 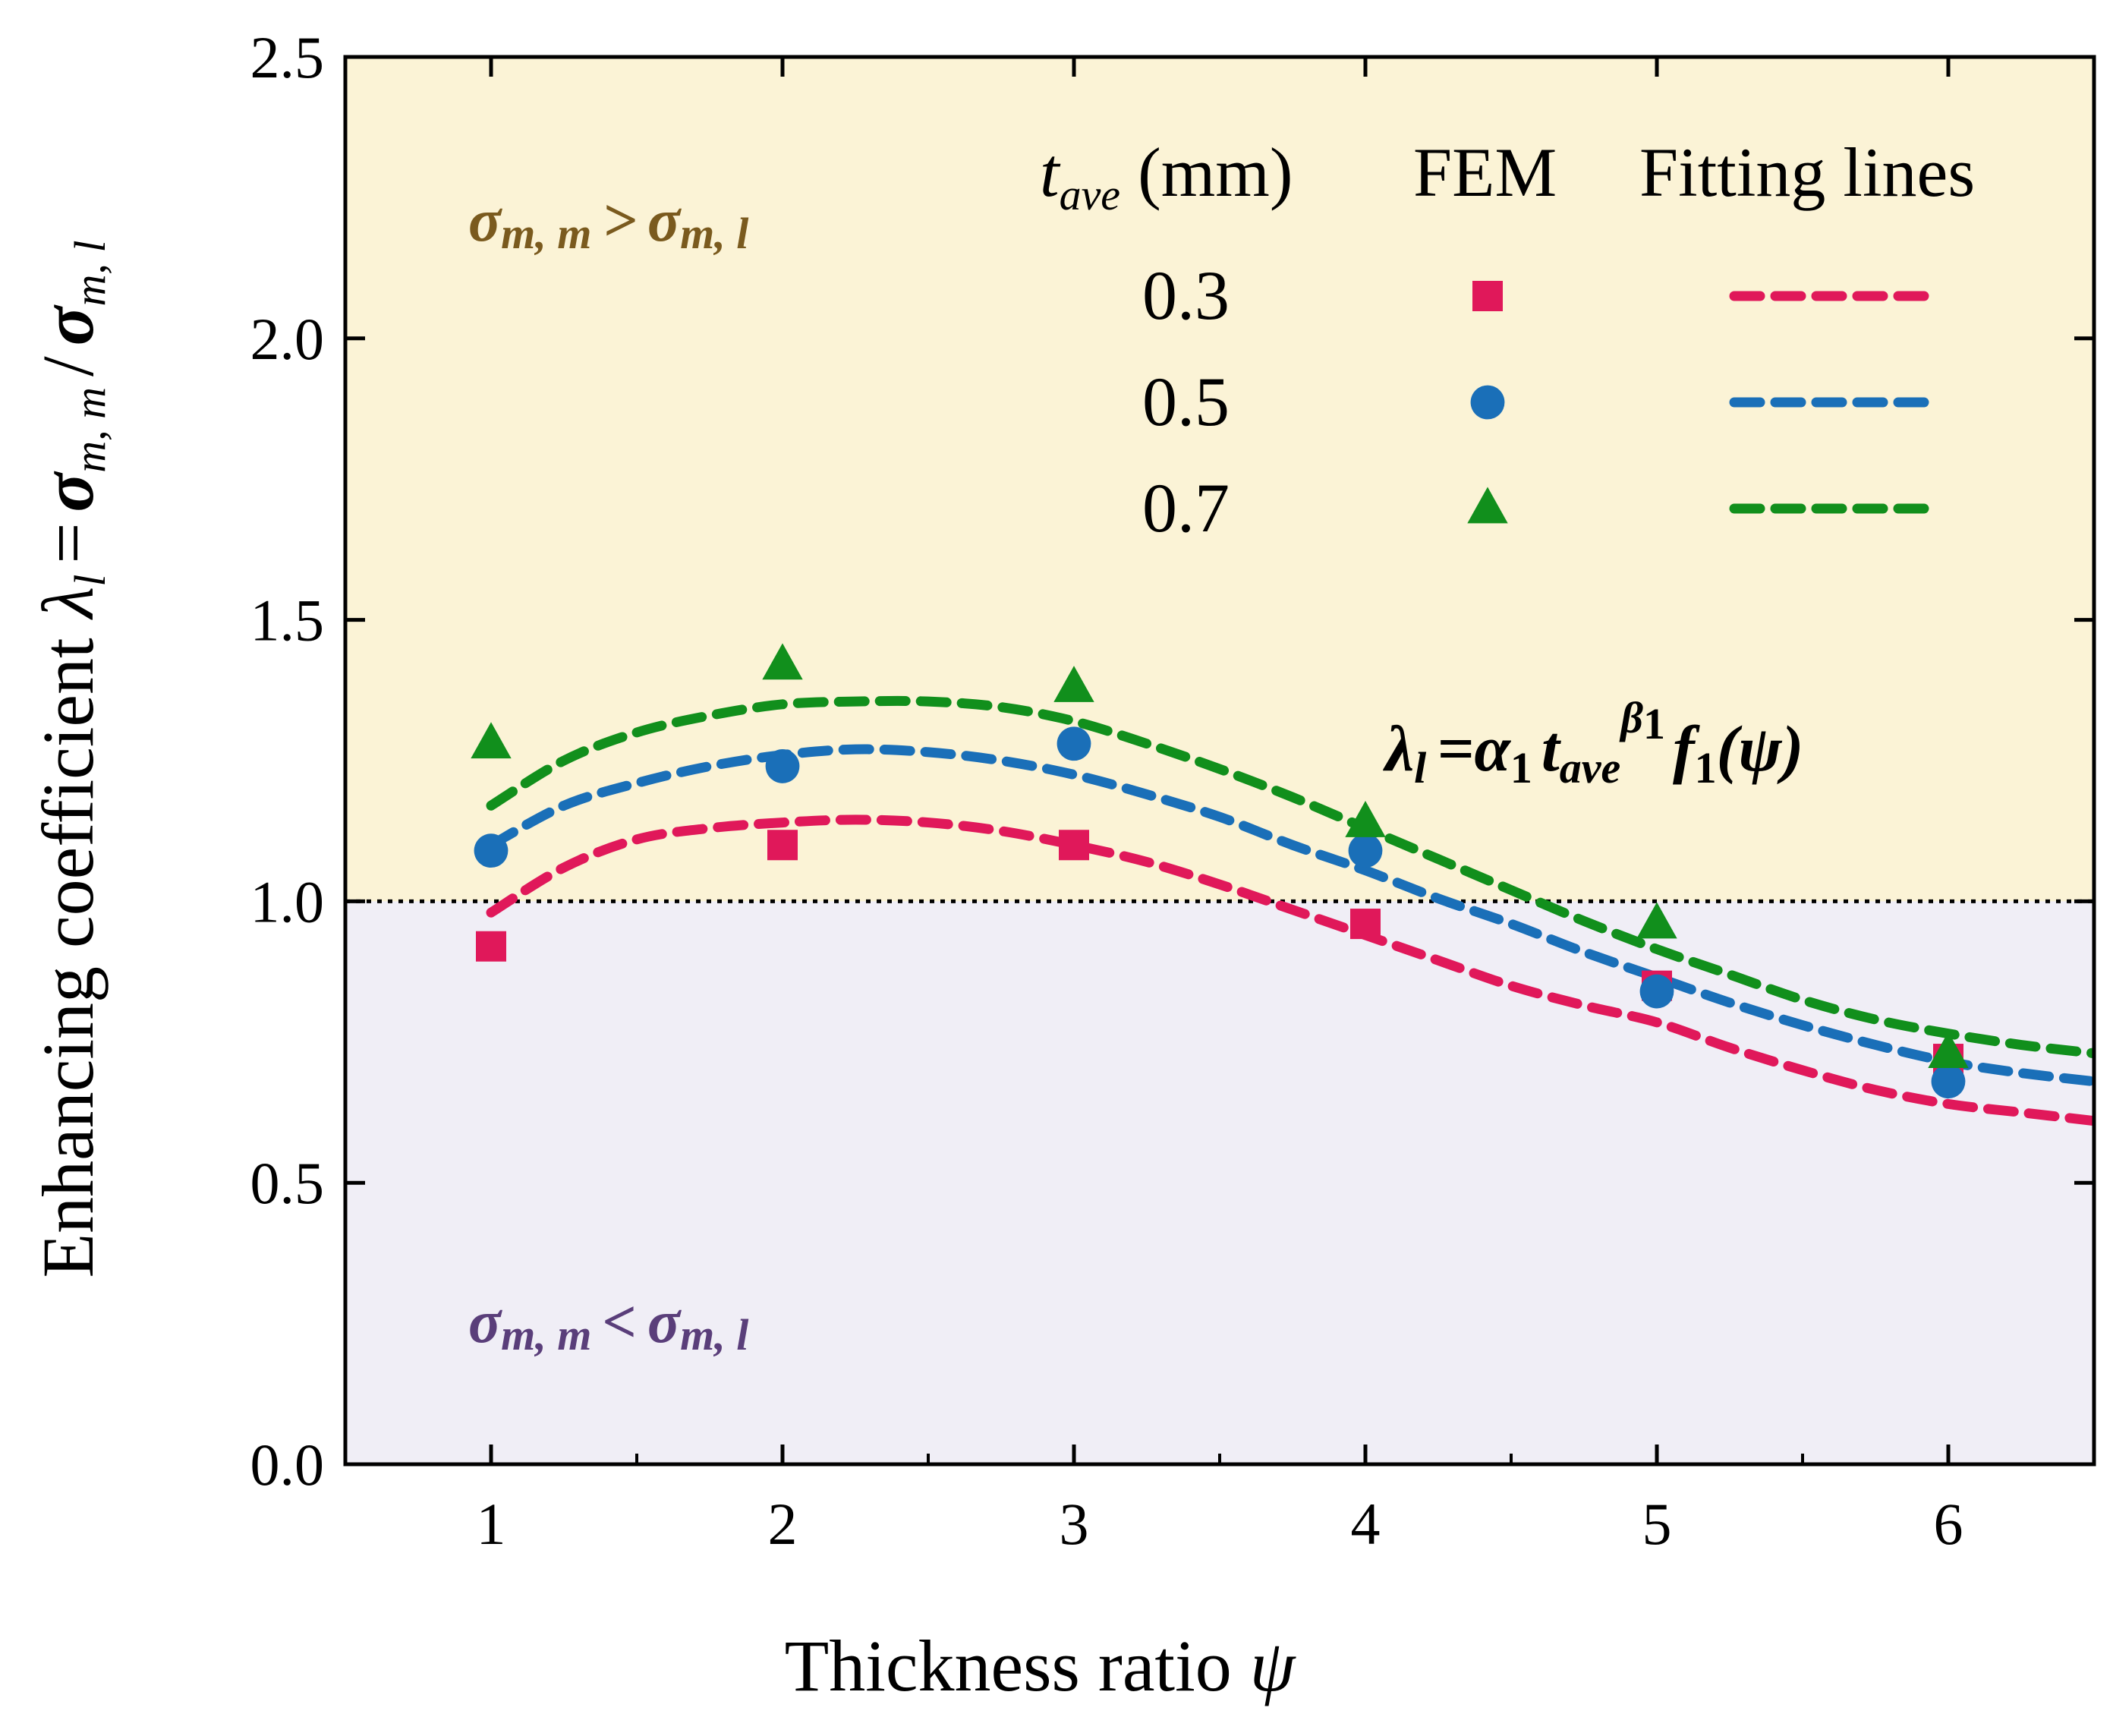 What do you see at coordinates (287, 339) in the screenshot?
I see `y-tick-label: 2.0` at bounding box center [287, 339].